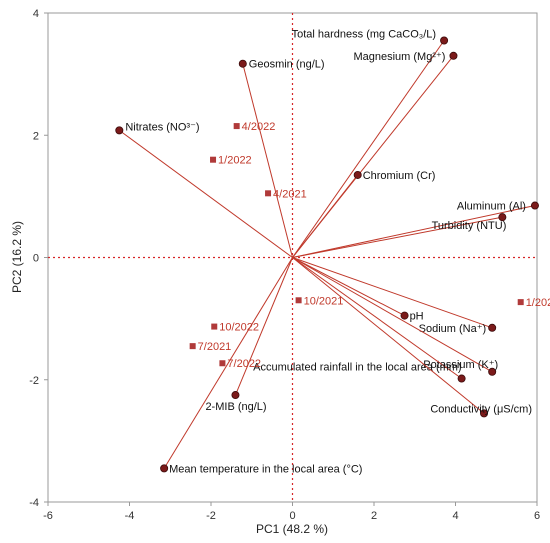  I want to click on vector-tip-turbidity-ntu, so click(502, 217).